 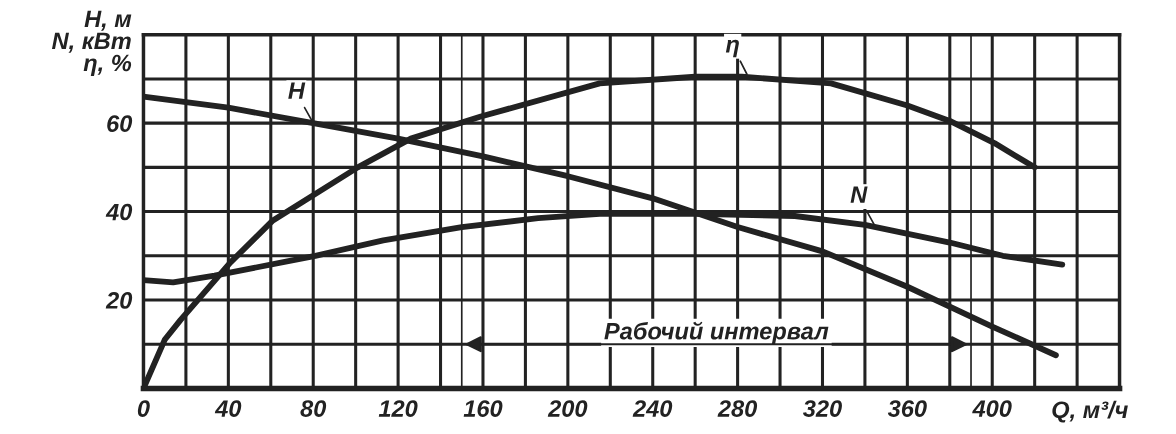 What do you see at coordinates (119, 300) in the screenshot?
I see `y-tick-label: 20` at bounding box center [119, 300].